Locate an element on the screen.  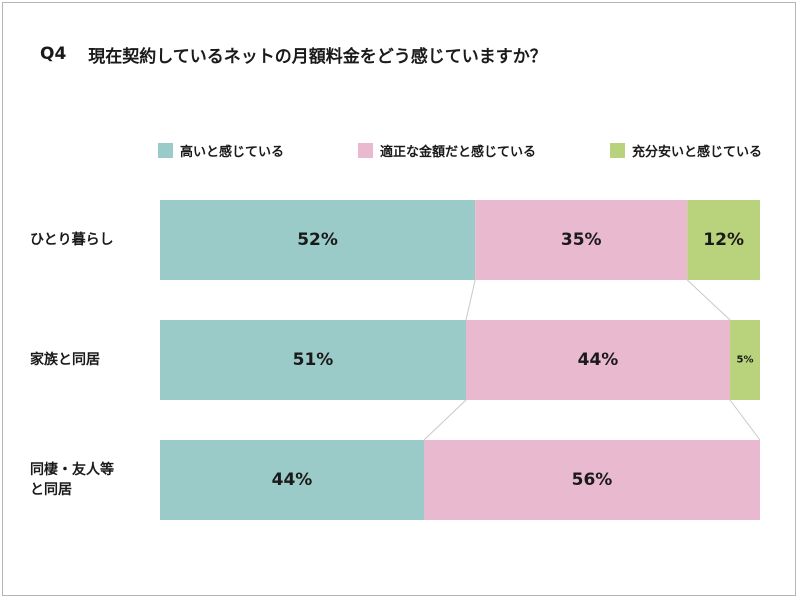
question-number: Q4 is located at coordinates (53, 54).